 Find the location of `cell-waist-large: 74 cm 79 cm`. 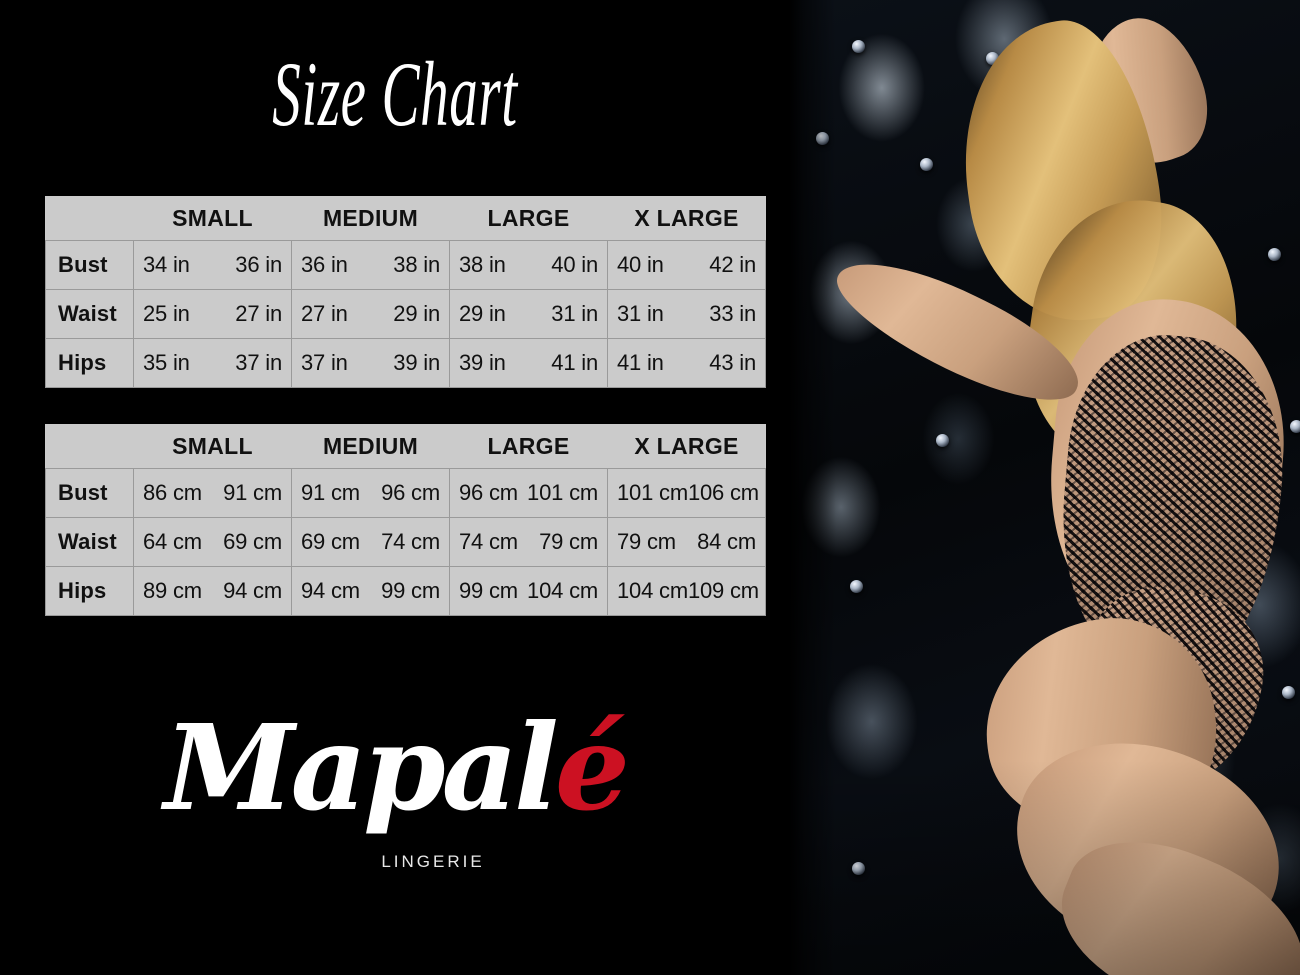

cell-waist-large: 74 cm 79 cm is located at coordinates (528, 542).